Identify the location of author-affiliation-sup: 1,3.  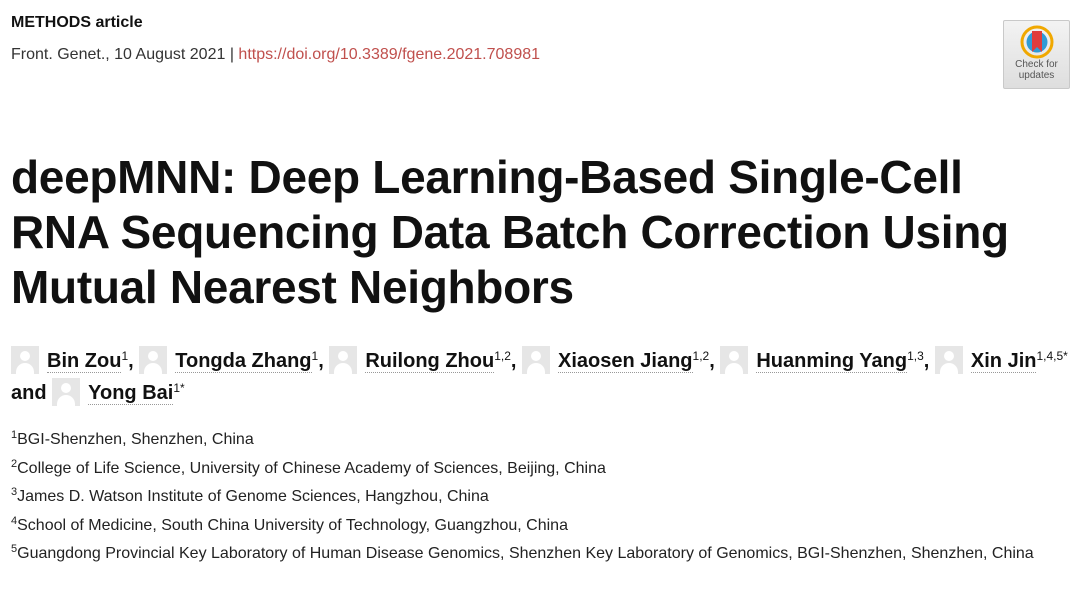
(915, 356).